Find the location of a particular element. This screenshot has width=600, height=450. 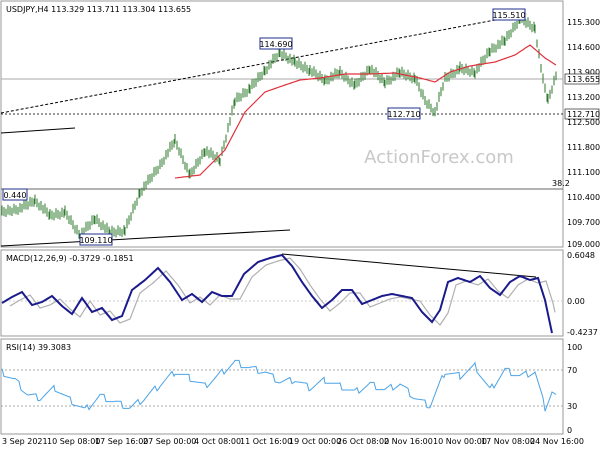

svg-text: 113.200 is located at coordinates (583, 97).